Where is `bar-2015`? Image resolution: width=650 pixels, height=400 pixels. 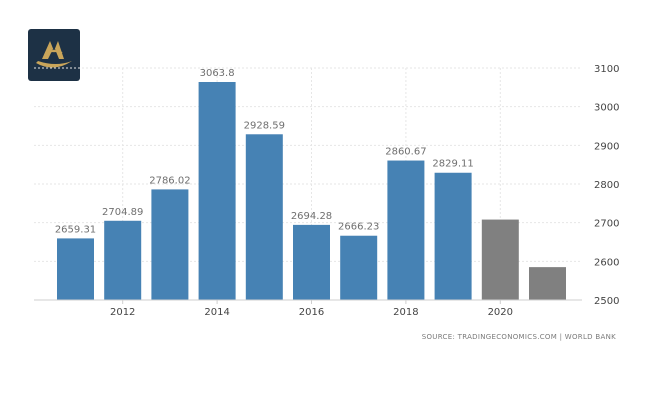 bar-2015 is located at coordinates (264, 217).